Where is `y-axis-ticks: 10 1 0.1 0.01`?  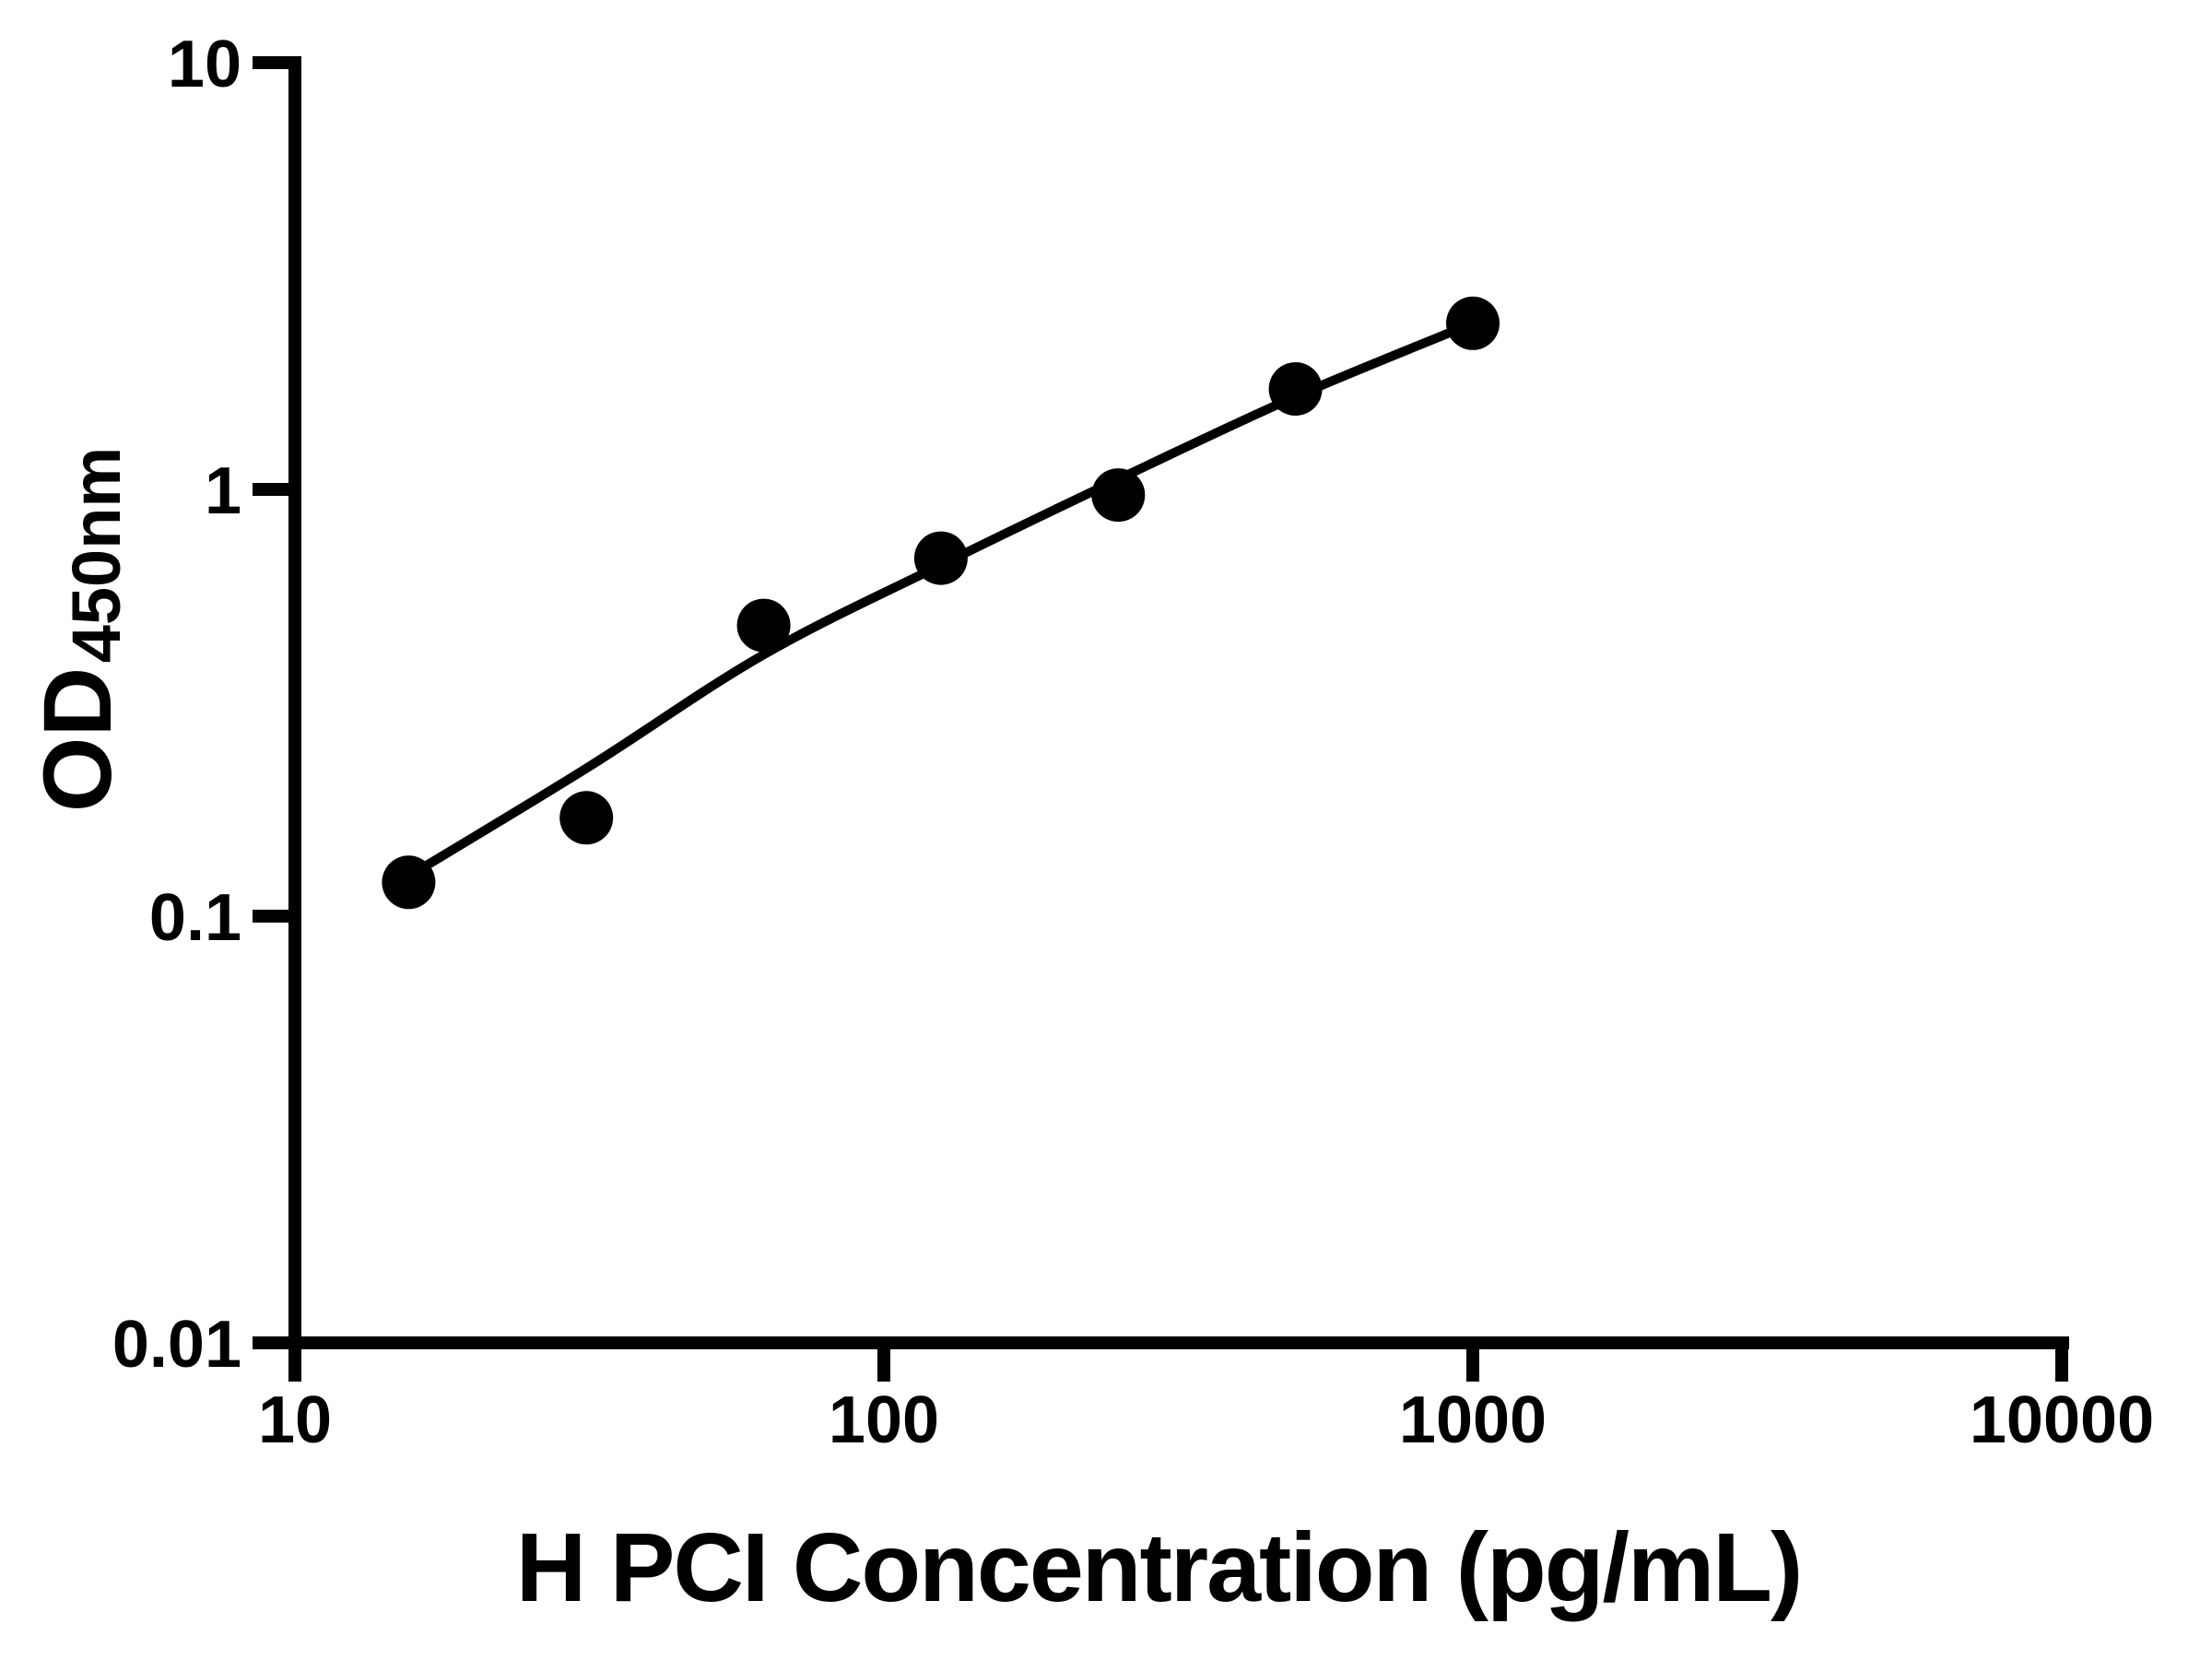
y-axis-ticks: 10 1 0.1 0.01 is located at coordinates (206, 705).